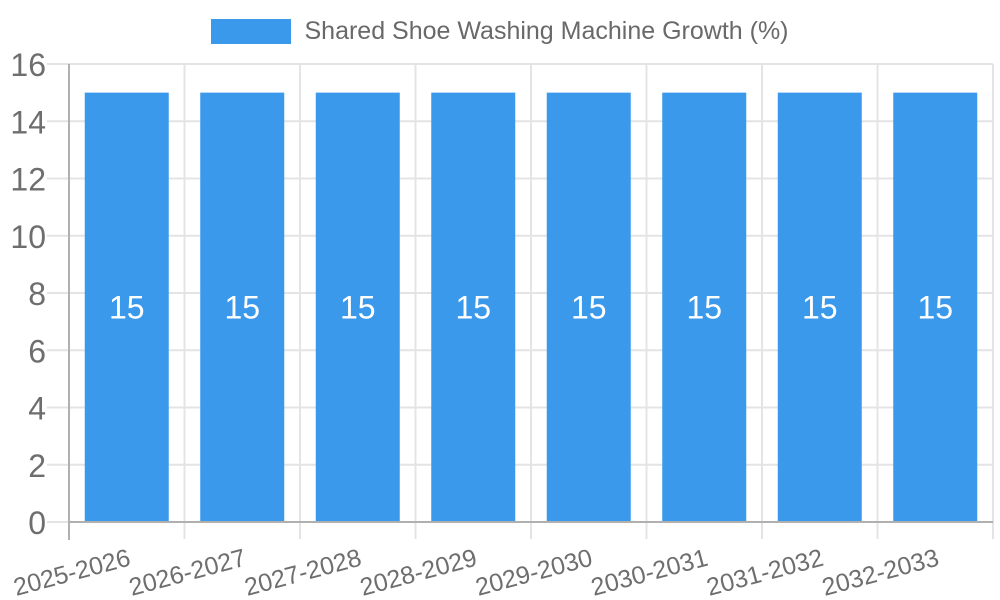  I want to click on legend-swatch, so click(251, 31).